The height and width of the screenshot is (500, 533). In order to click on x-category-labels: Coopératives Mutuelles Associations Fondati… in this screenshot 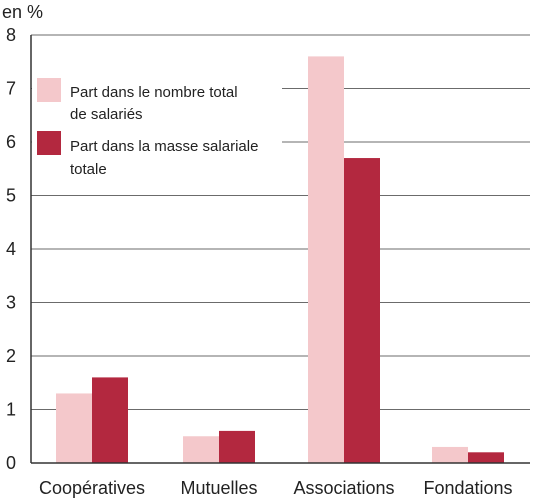, I will do `click(276, 488)`.